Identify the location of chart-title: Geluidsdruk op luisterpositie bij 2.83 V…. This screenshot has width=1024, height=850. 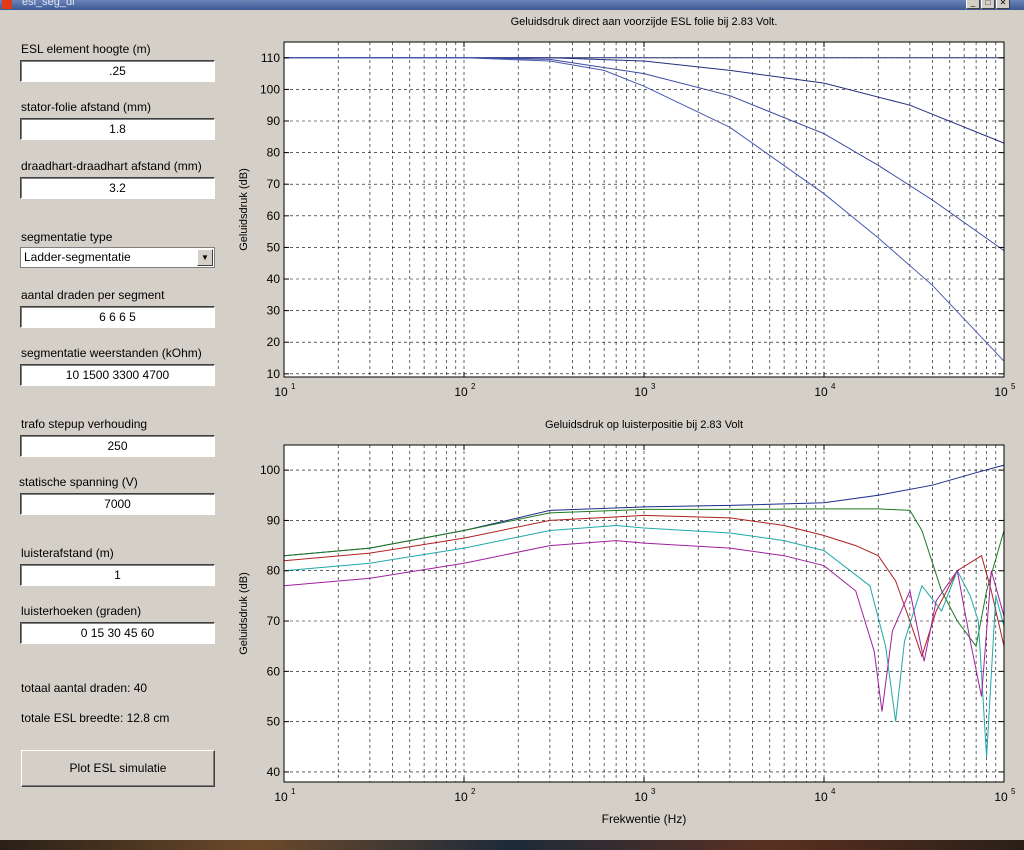
(644, 425).